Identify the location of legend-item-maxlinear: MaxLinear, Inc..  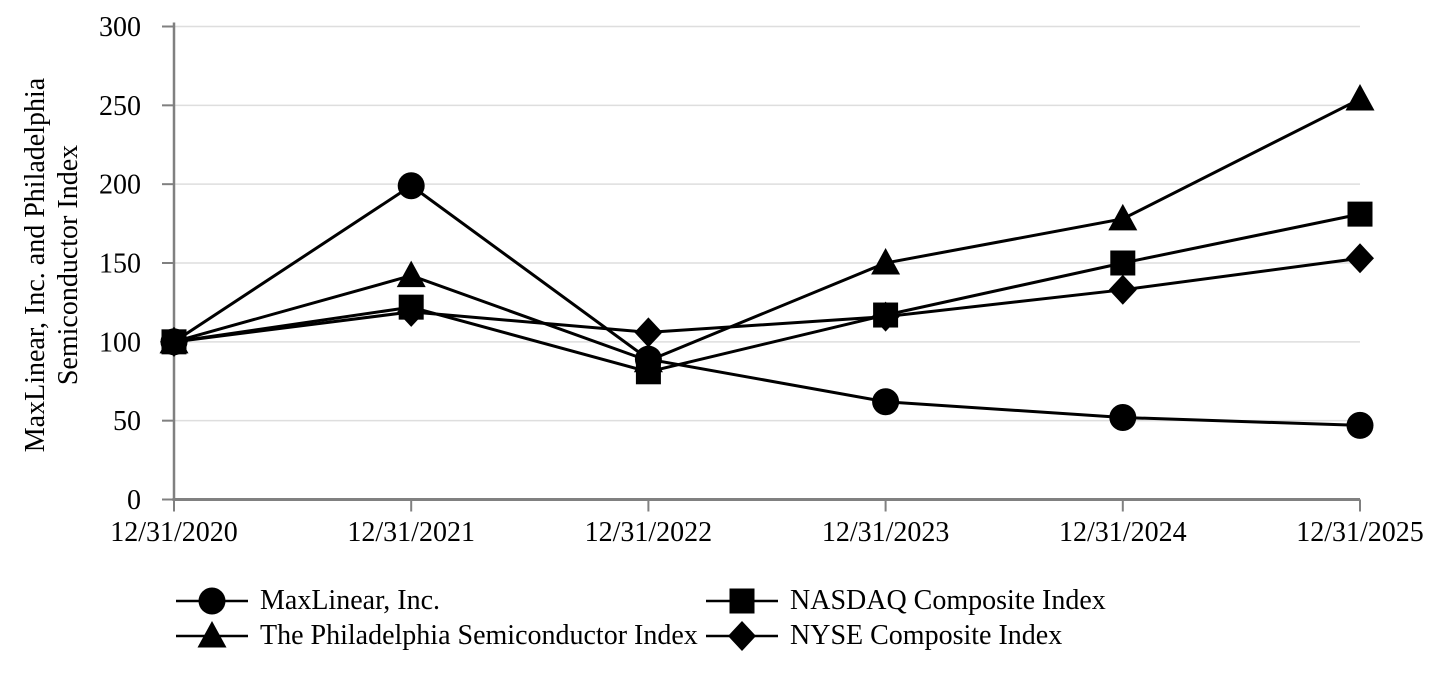
(441, 600).